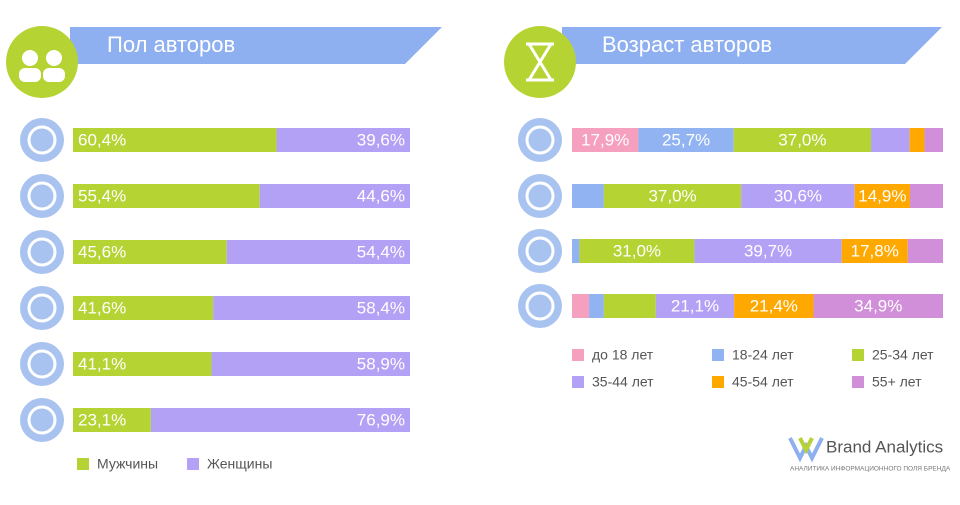 The height and width of the screenshot is (505, 960). I want to click on value-label: 17,8%, so click(875, 250).